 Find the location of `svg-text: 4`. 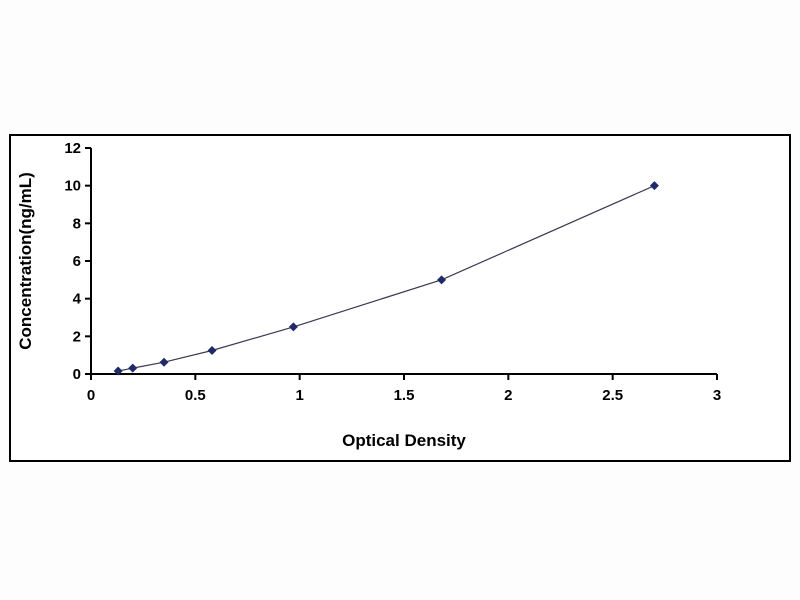

svg-text: 4 is located at coordinates (77, 299).